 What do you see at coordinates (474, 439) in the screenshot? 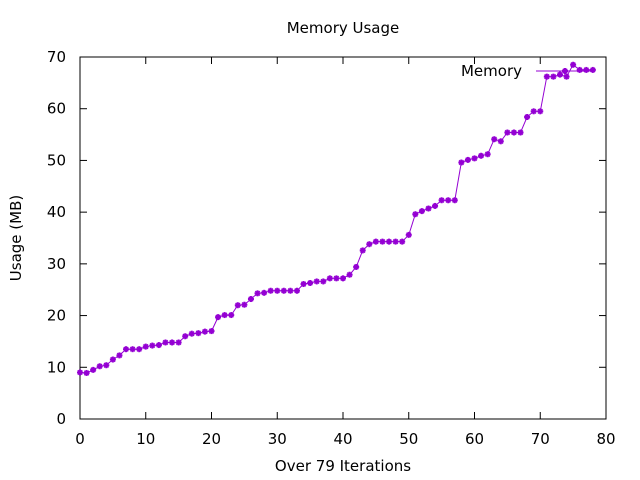
I see `x-tick-label: 60` at bounding box center [474, 439].